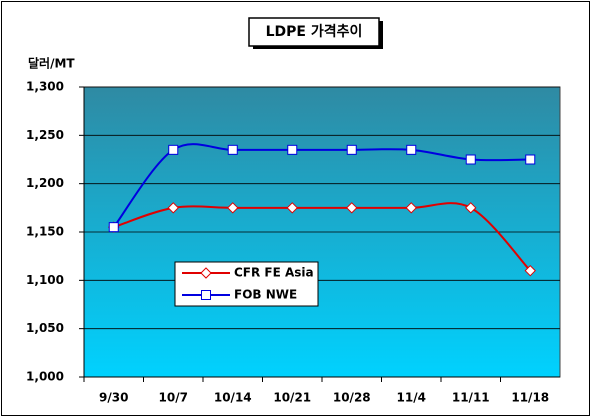  What do you see at coordinates (45, 280) in the screenshot?
I see `y-tick-label: 1,100` at bounding box center [45, 280].